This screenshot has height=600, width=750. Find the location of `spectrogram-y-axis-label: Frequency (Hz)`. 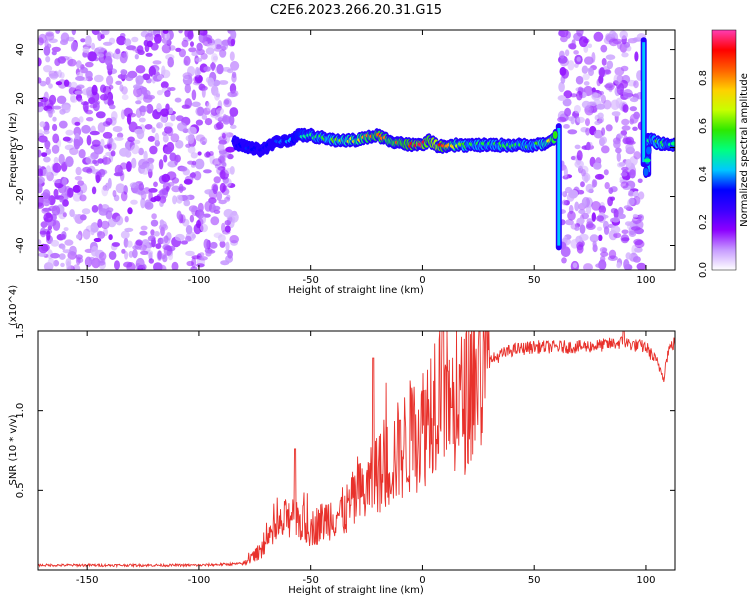

spectrogram-y-axis-label: Frequency (Hz) is located at coordinates (13, 150).